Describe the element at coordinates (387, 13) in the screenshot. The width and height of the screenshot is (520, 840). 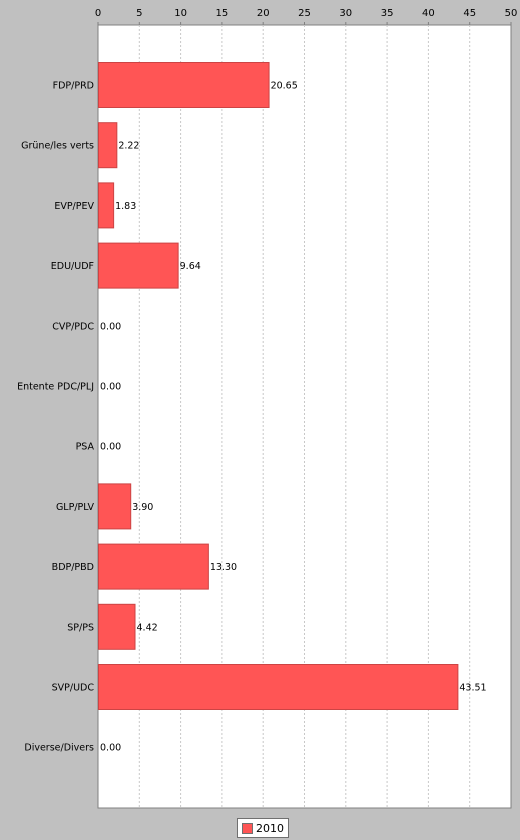
I see `x-tick-label: 35` at that location.